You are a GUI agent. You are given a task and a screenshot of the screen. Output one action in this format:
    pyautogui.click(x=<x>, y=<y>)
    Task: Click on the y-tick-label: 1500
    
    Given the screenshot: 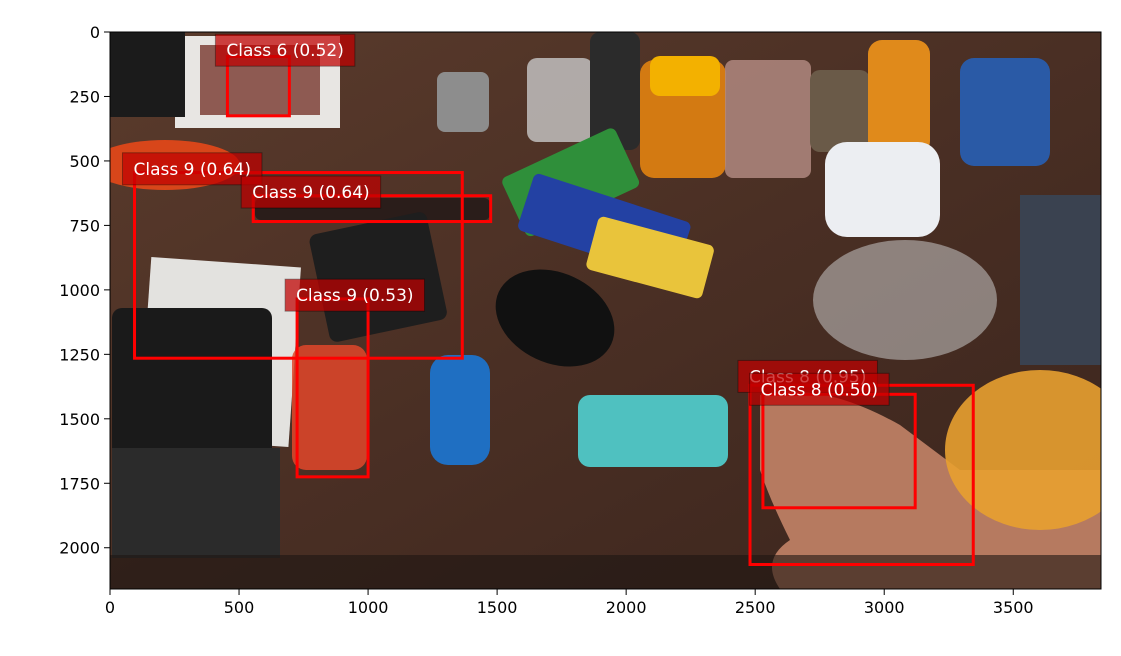 What is the action you would take?
    pyautogui.click(x=79, y=419)
    